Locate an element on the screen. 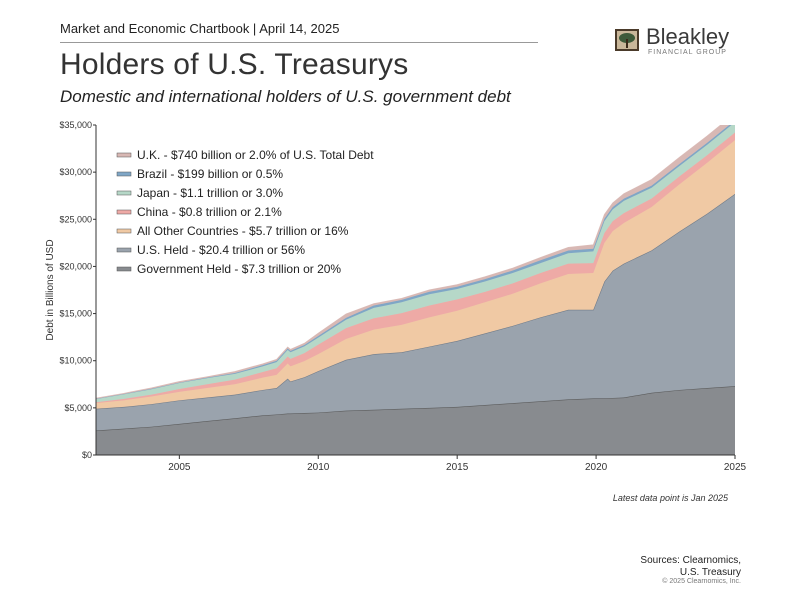 This screenshot has width=800, height=600. company-logo: Bleakley FINANCIAL GROUP is located at coordinates (680, 41).